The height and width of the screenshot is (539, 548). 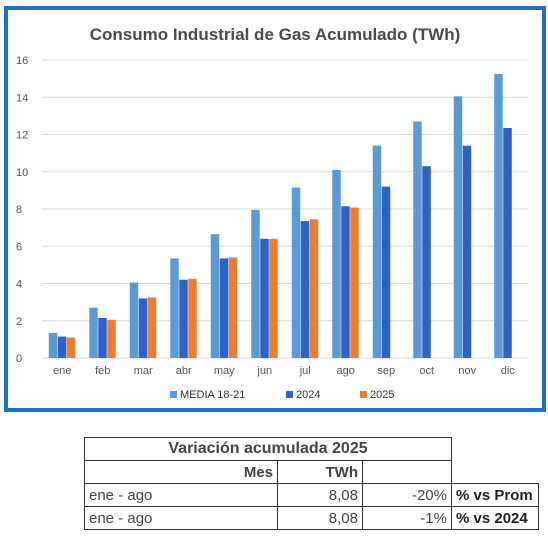 I want to click on header-mes: Mes, so click(x=181, y=472).